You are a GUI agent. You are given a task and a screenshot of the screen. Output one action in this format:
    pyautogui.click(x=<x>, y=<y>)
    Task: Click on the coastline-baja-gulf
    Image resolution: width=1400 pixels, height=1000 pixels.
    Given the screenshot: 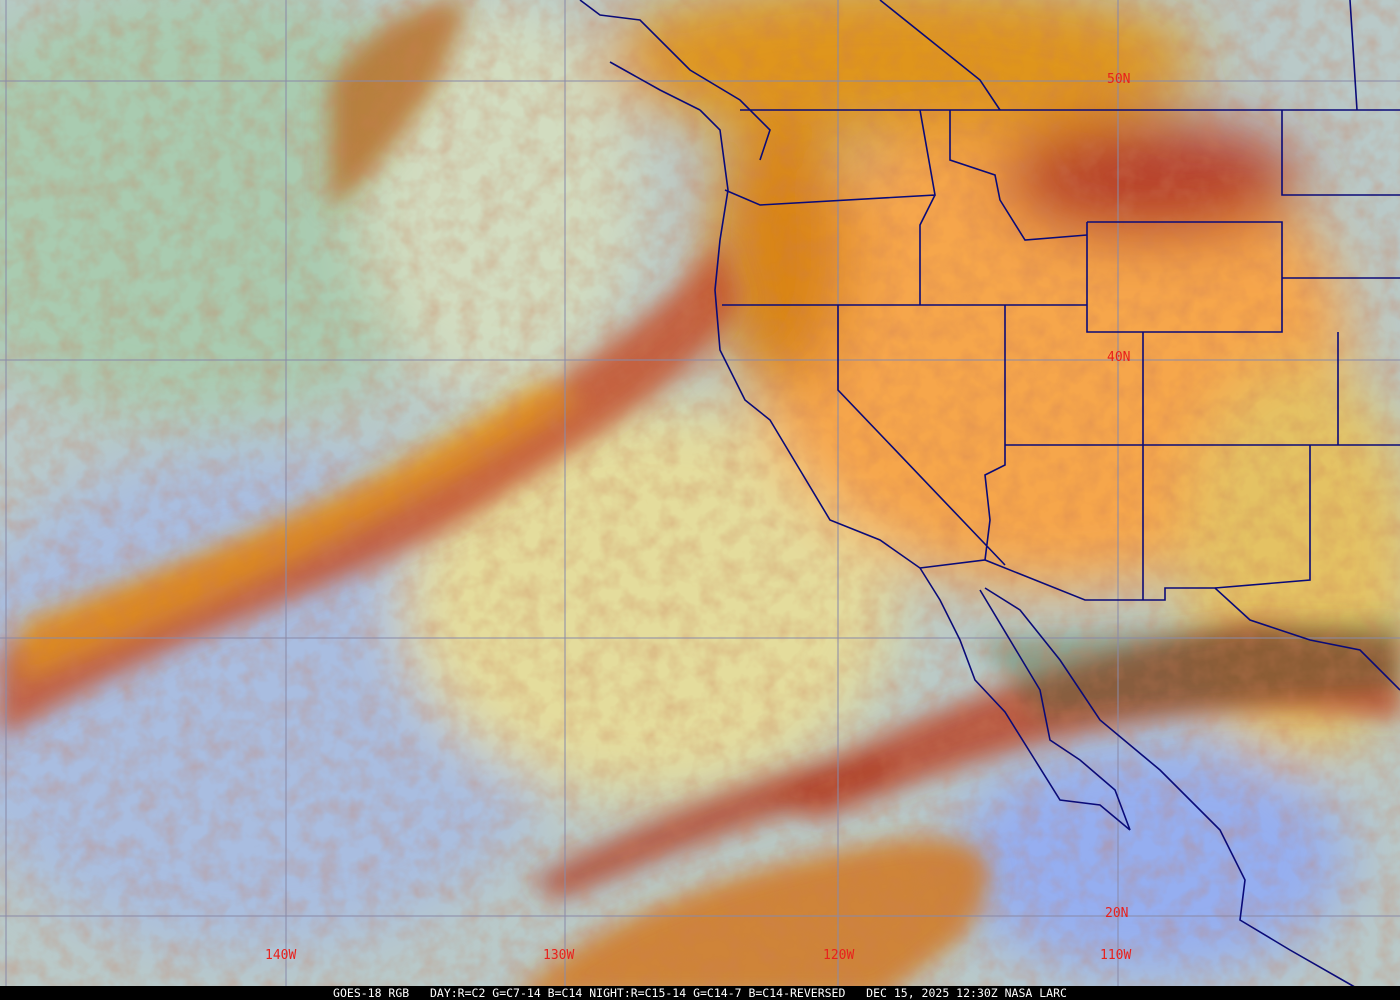 What is the action you would take?
    pyautogui.click(x=1055, y=710)
    